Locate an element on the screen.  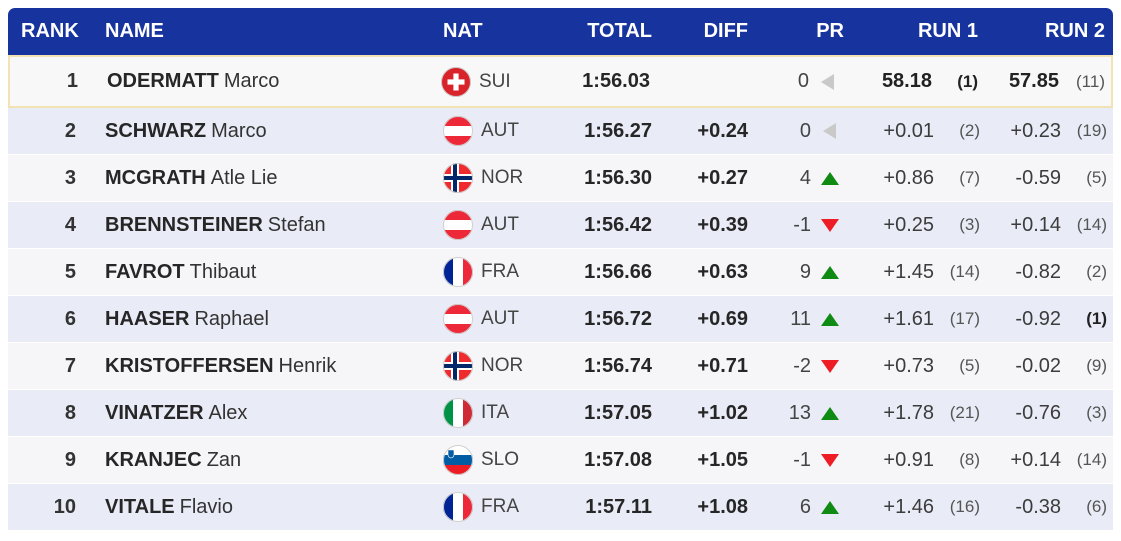
run2-time: +0.23 is located at coordinates (1035, 130).